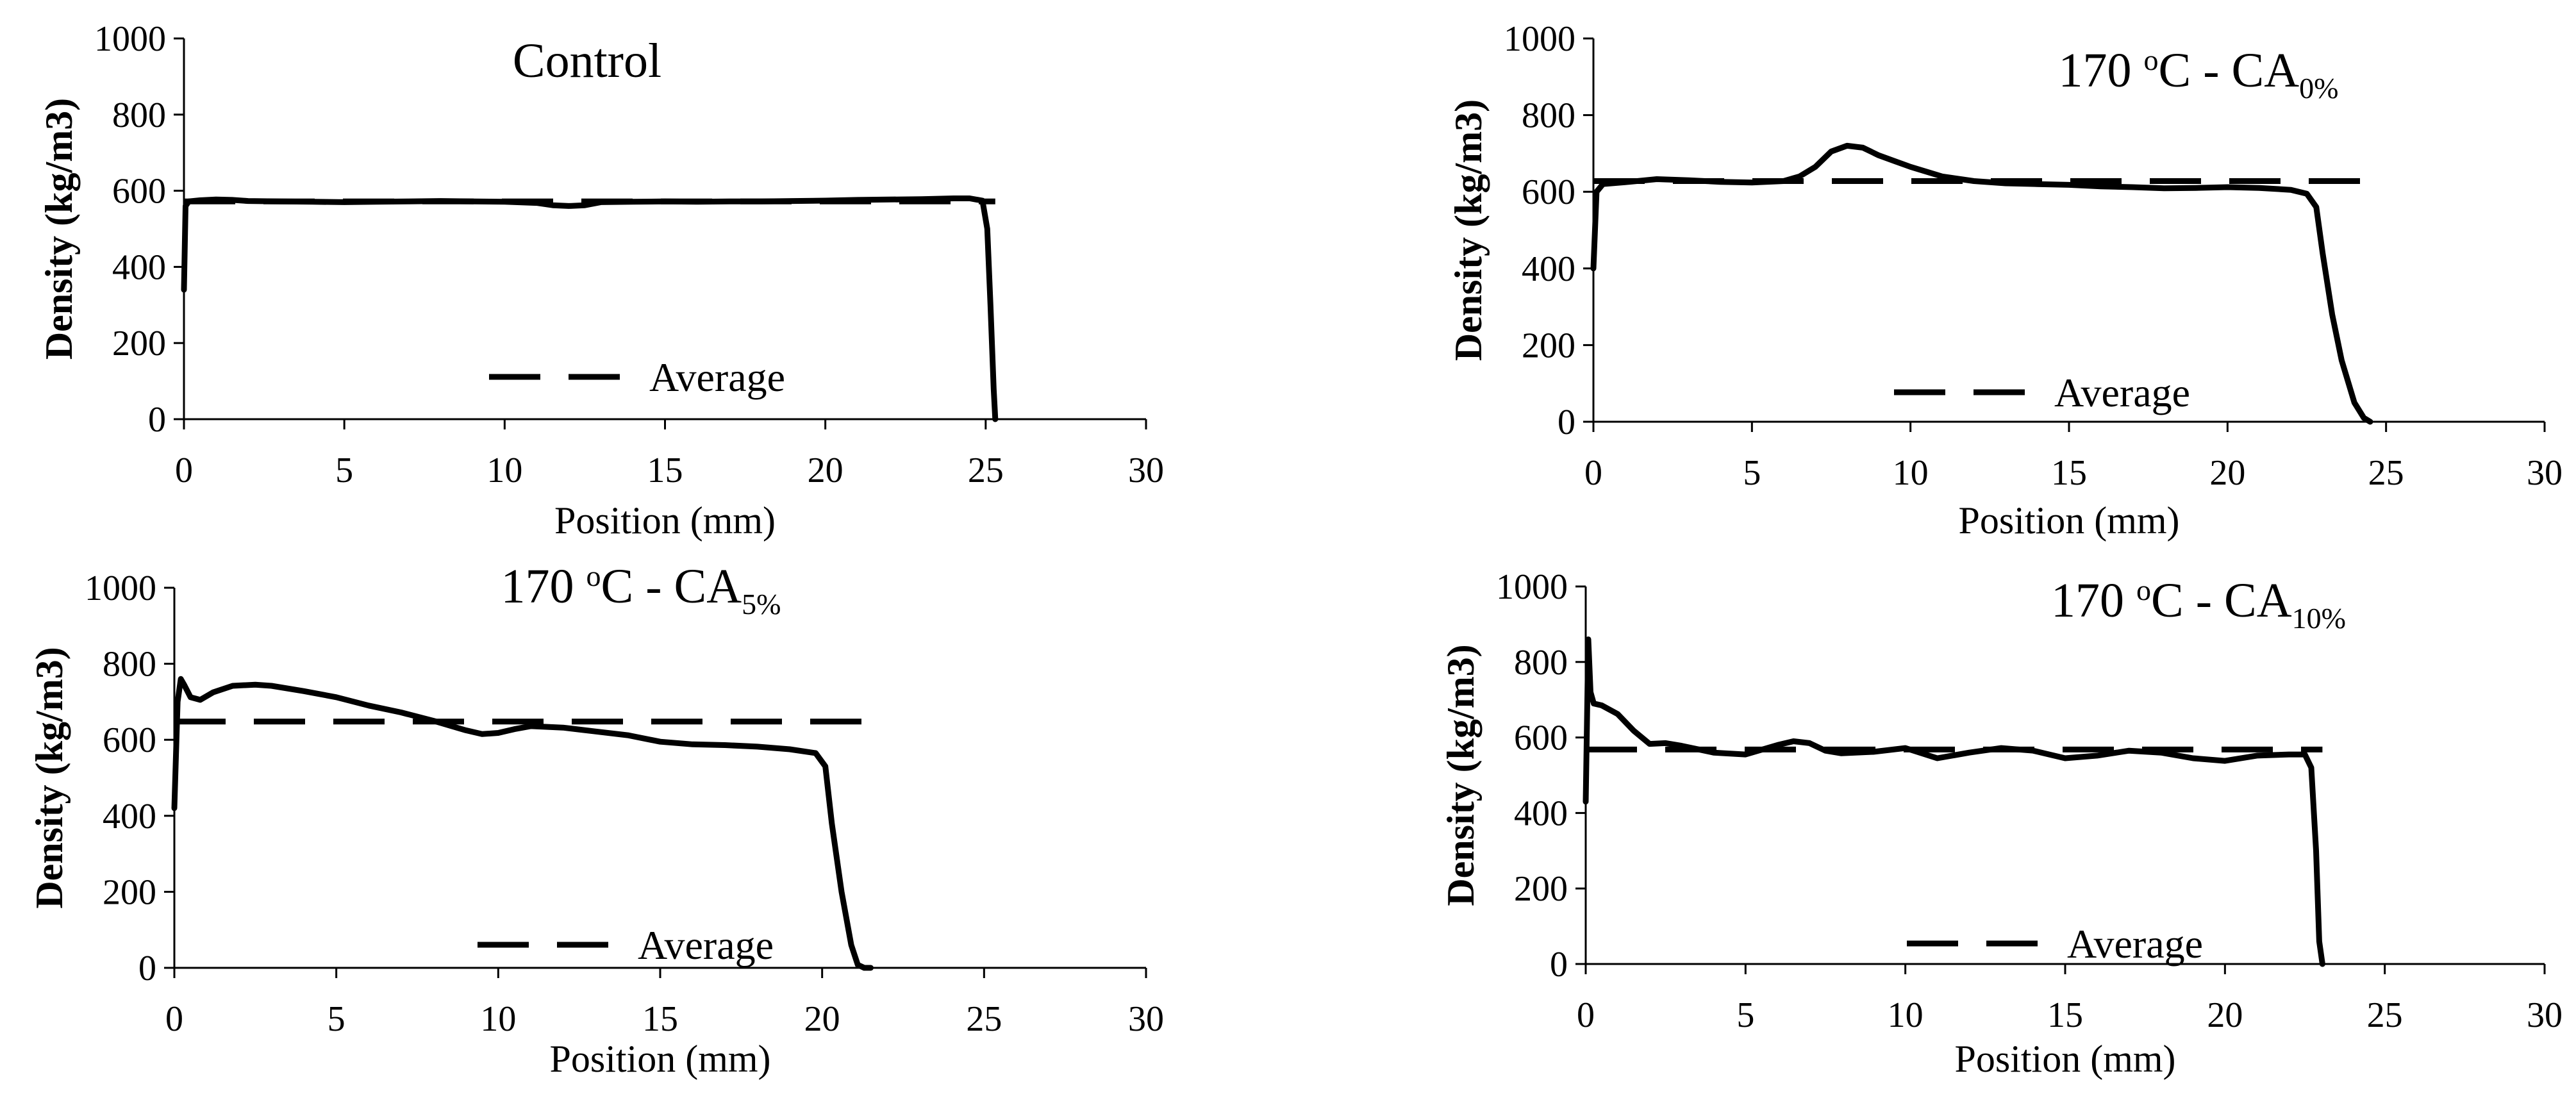 This screenshot has height=1105, width=2576. Describe the element at coordinates (2199, 74) in the screenshot. I see `chart-title: 170 oC - CA0%` at that location.